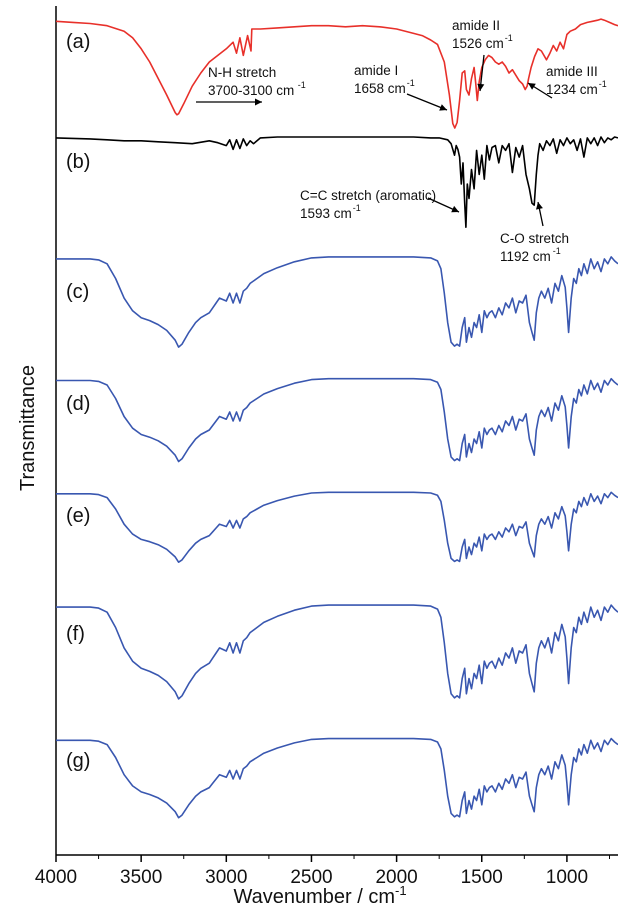 The image size is (618, 913). I want to click on annotation-value: 3700-3100 cm, so click(251, 90).